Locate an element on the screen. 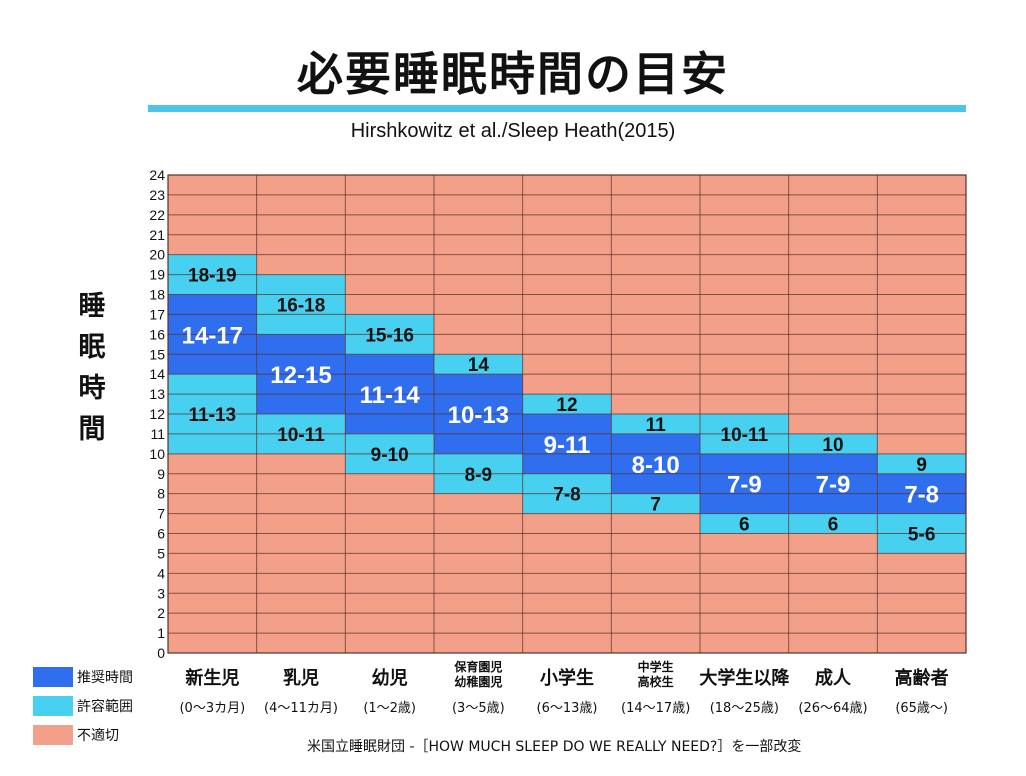 The width and height of the screenshot is (1026, 776). legend-acceptable: 許容範囲 is located at coordinates (83, 706).